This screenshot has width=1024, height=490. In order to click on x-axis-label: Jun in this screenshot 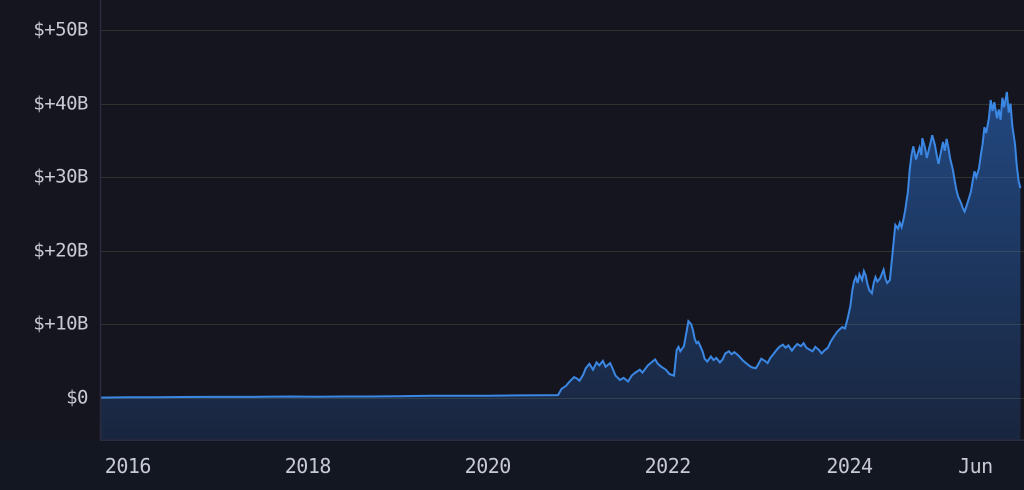, I will do `click(975, 466)`.